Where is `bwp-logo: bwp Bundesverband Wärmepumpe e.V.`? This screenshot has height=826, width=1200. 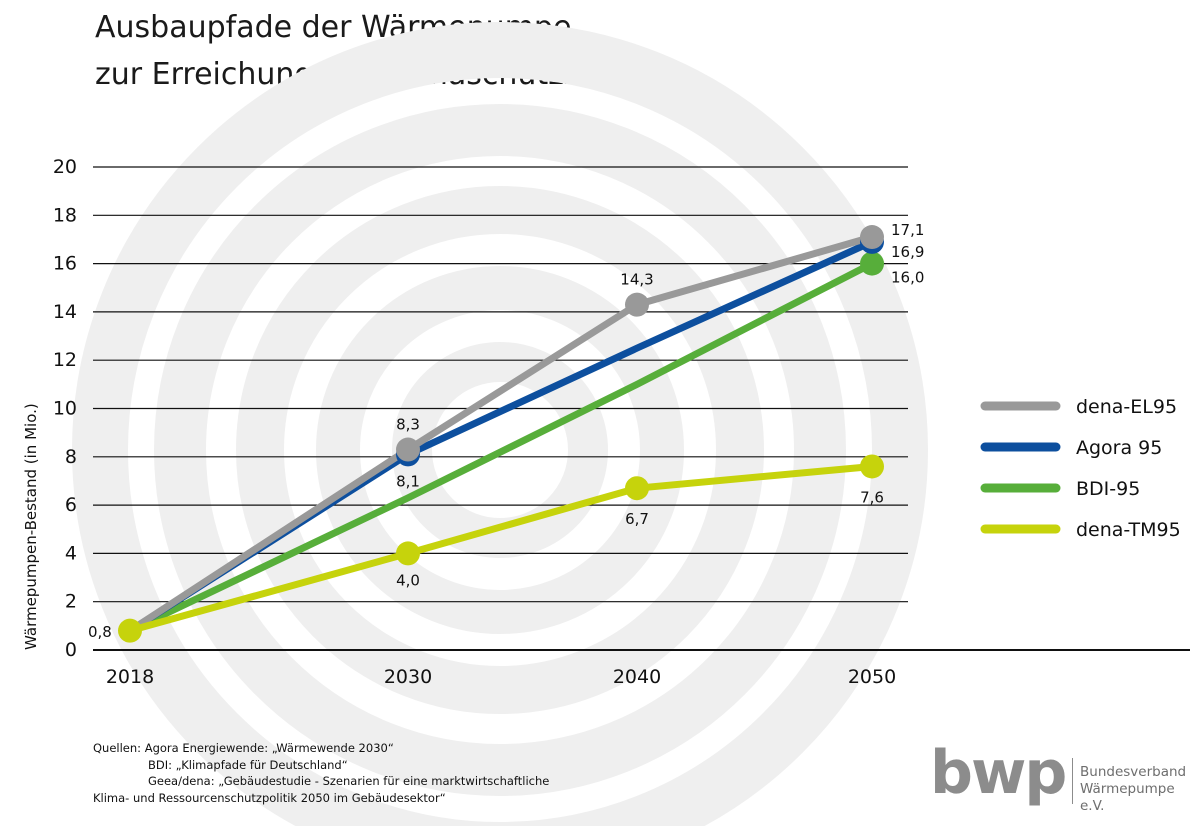
bwp-logo: bwp Bundesverband Wärmepumpe e.V. is located at coordinates (1060, 776).